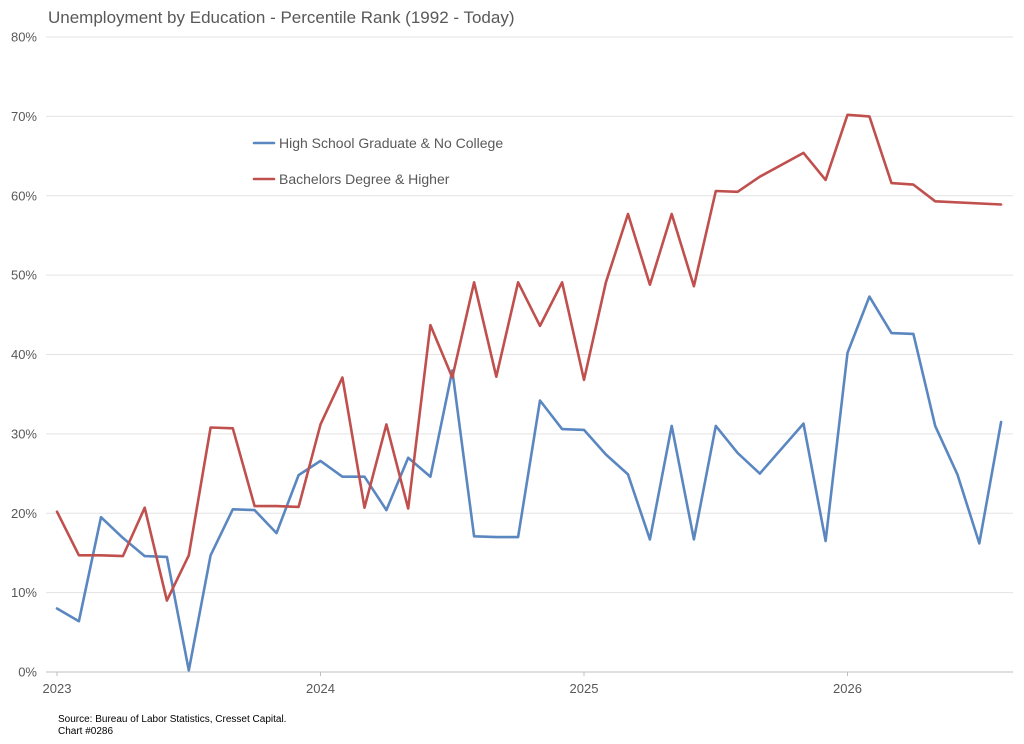  I want to click on y-tick-label: 30%, so click(24, 433).